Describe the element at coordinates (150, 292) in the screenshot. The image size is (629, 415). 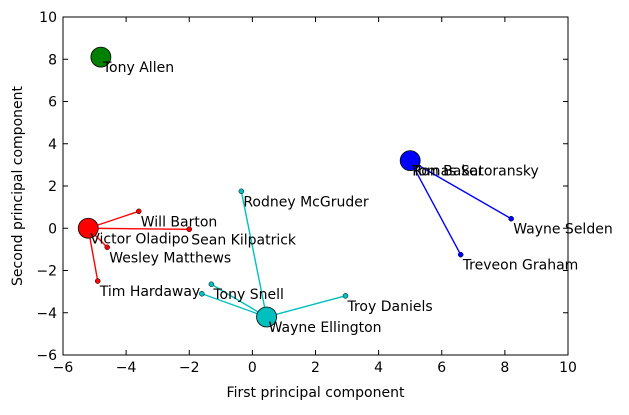
I see `point-label: Tim Hardaway` at that location.